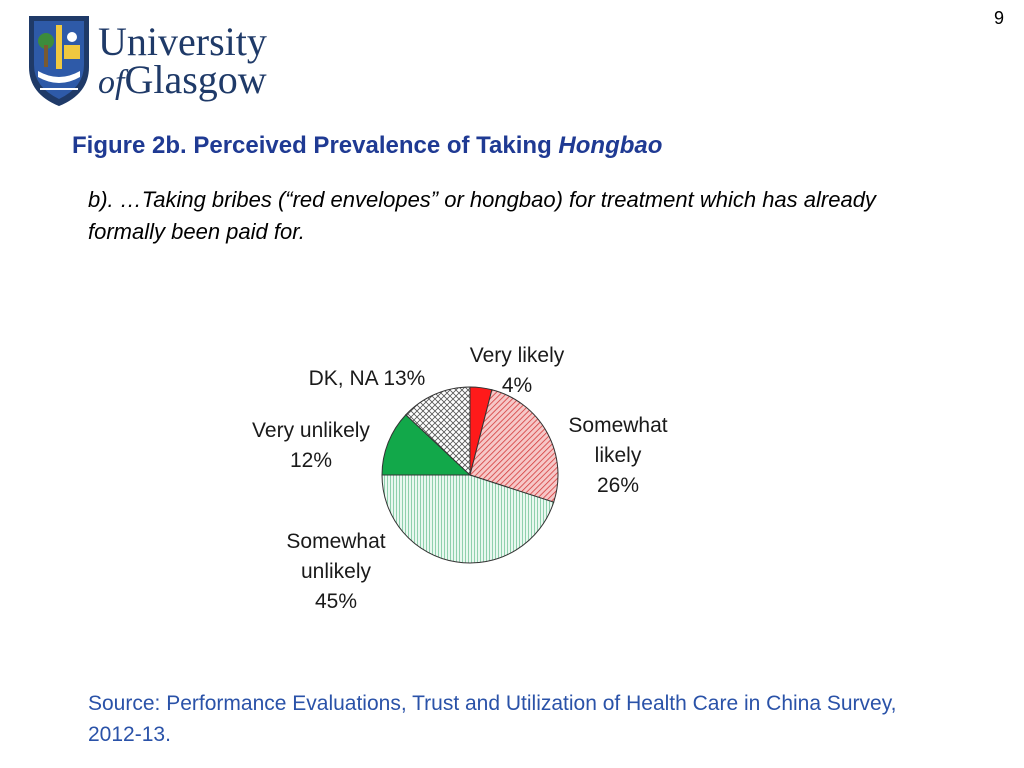  Describe the element at coordinates (367, 378) in the screenshot. I see `pie-label-dk-na: DK, NA 13%` at that location.